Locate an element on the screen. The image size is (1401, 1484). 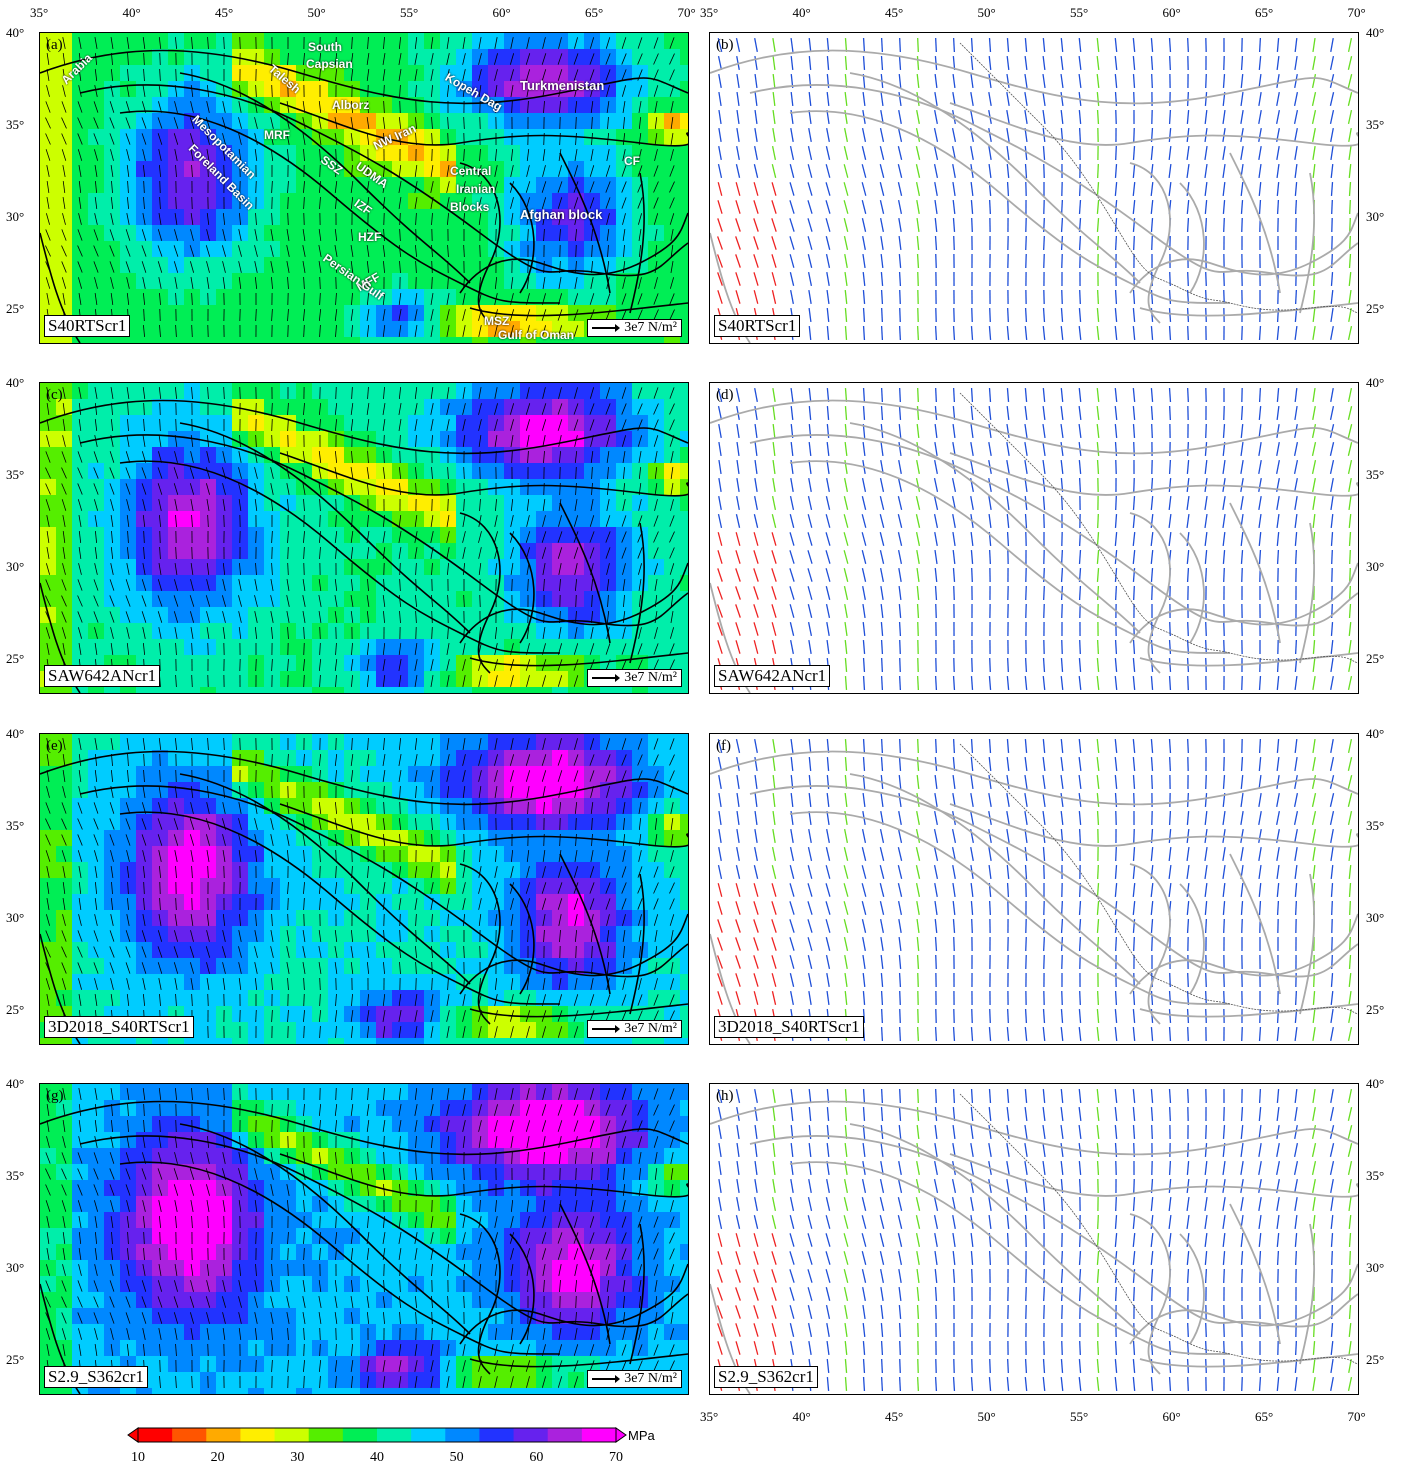
coastline is located at coordinates (1158, 528).